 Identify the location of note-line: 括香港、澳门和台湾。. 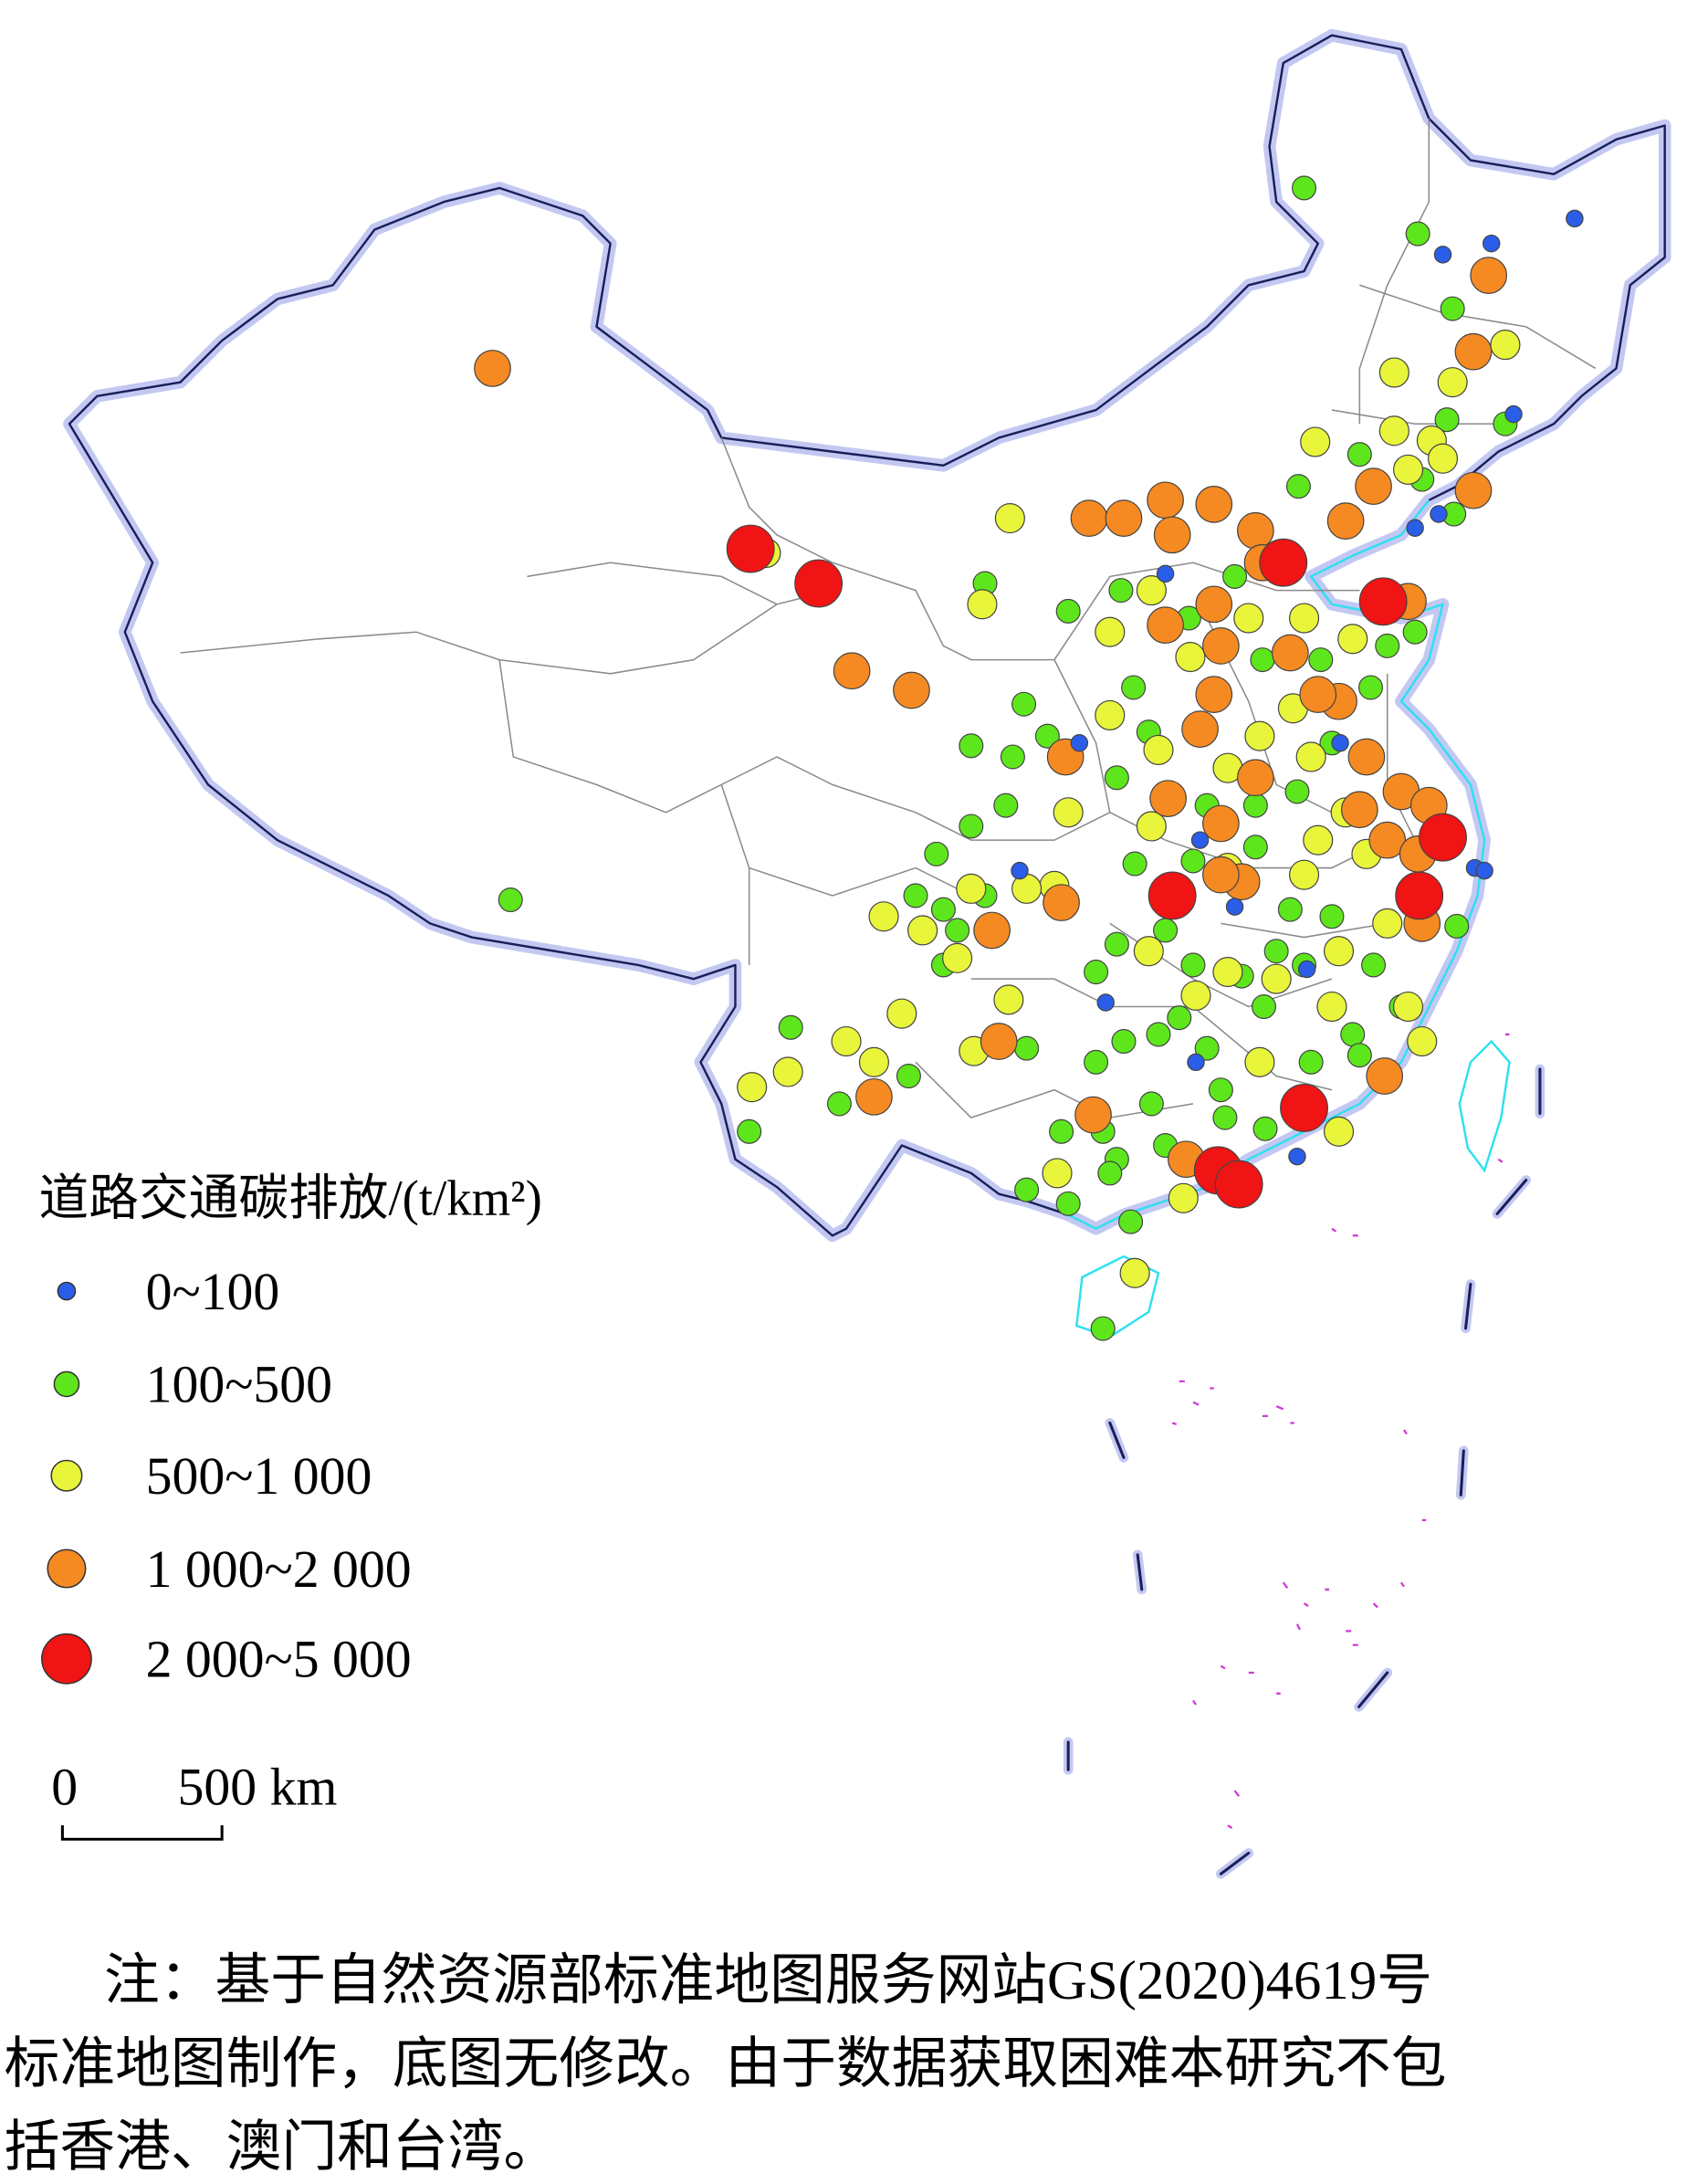
(283, 2148).